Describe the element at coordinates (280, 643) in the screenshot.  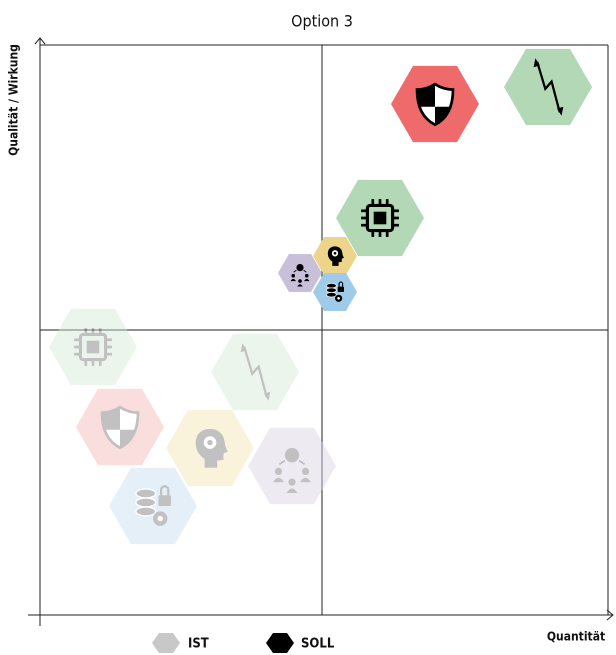
I see `legend-soll-swatch` at that location.